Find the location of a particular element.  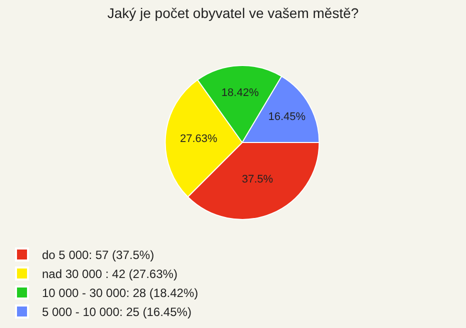

chart-title: Jaký je počet obyvatel ve vašem městě? is located at coordinates (233, 13).